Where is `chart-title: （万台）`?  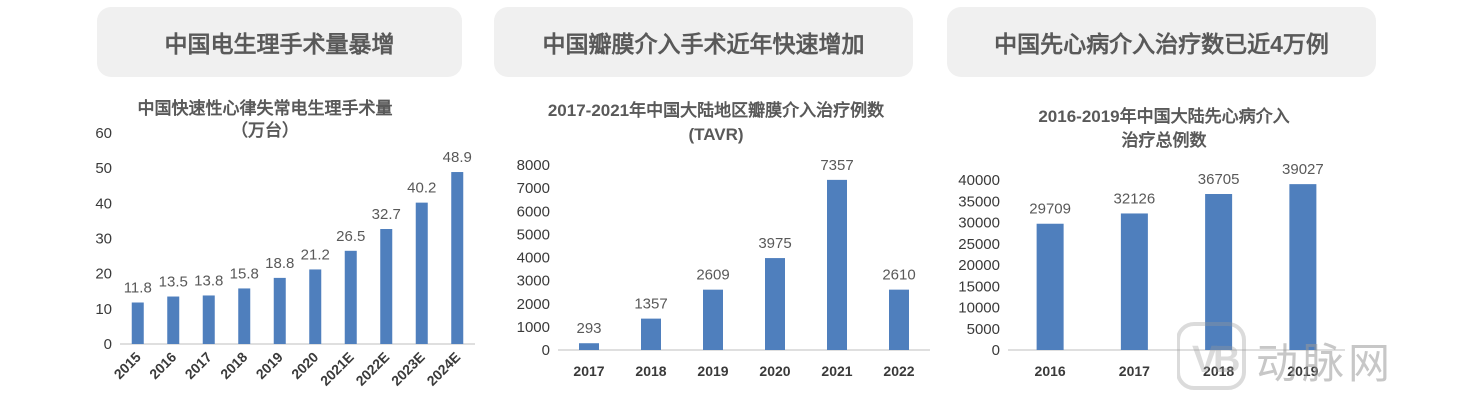
chart-title: （万台） is located at coordinates (265, 130).